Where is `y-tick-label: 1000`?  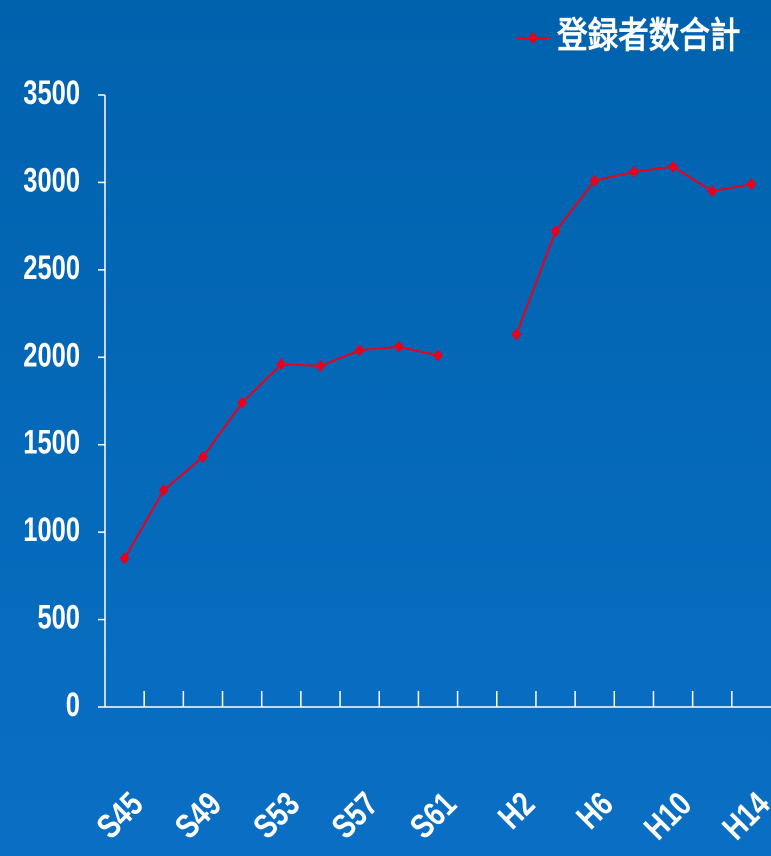 y-tick-label: 1000 is located at coordinates (51, 530).